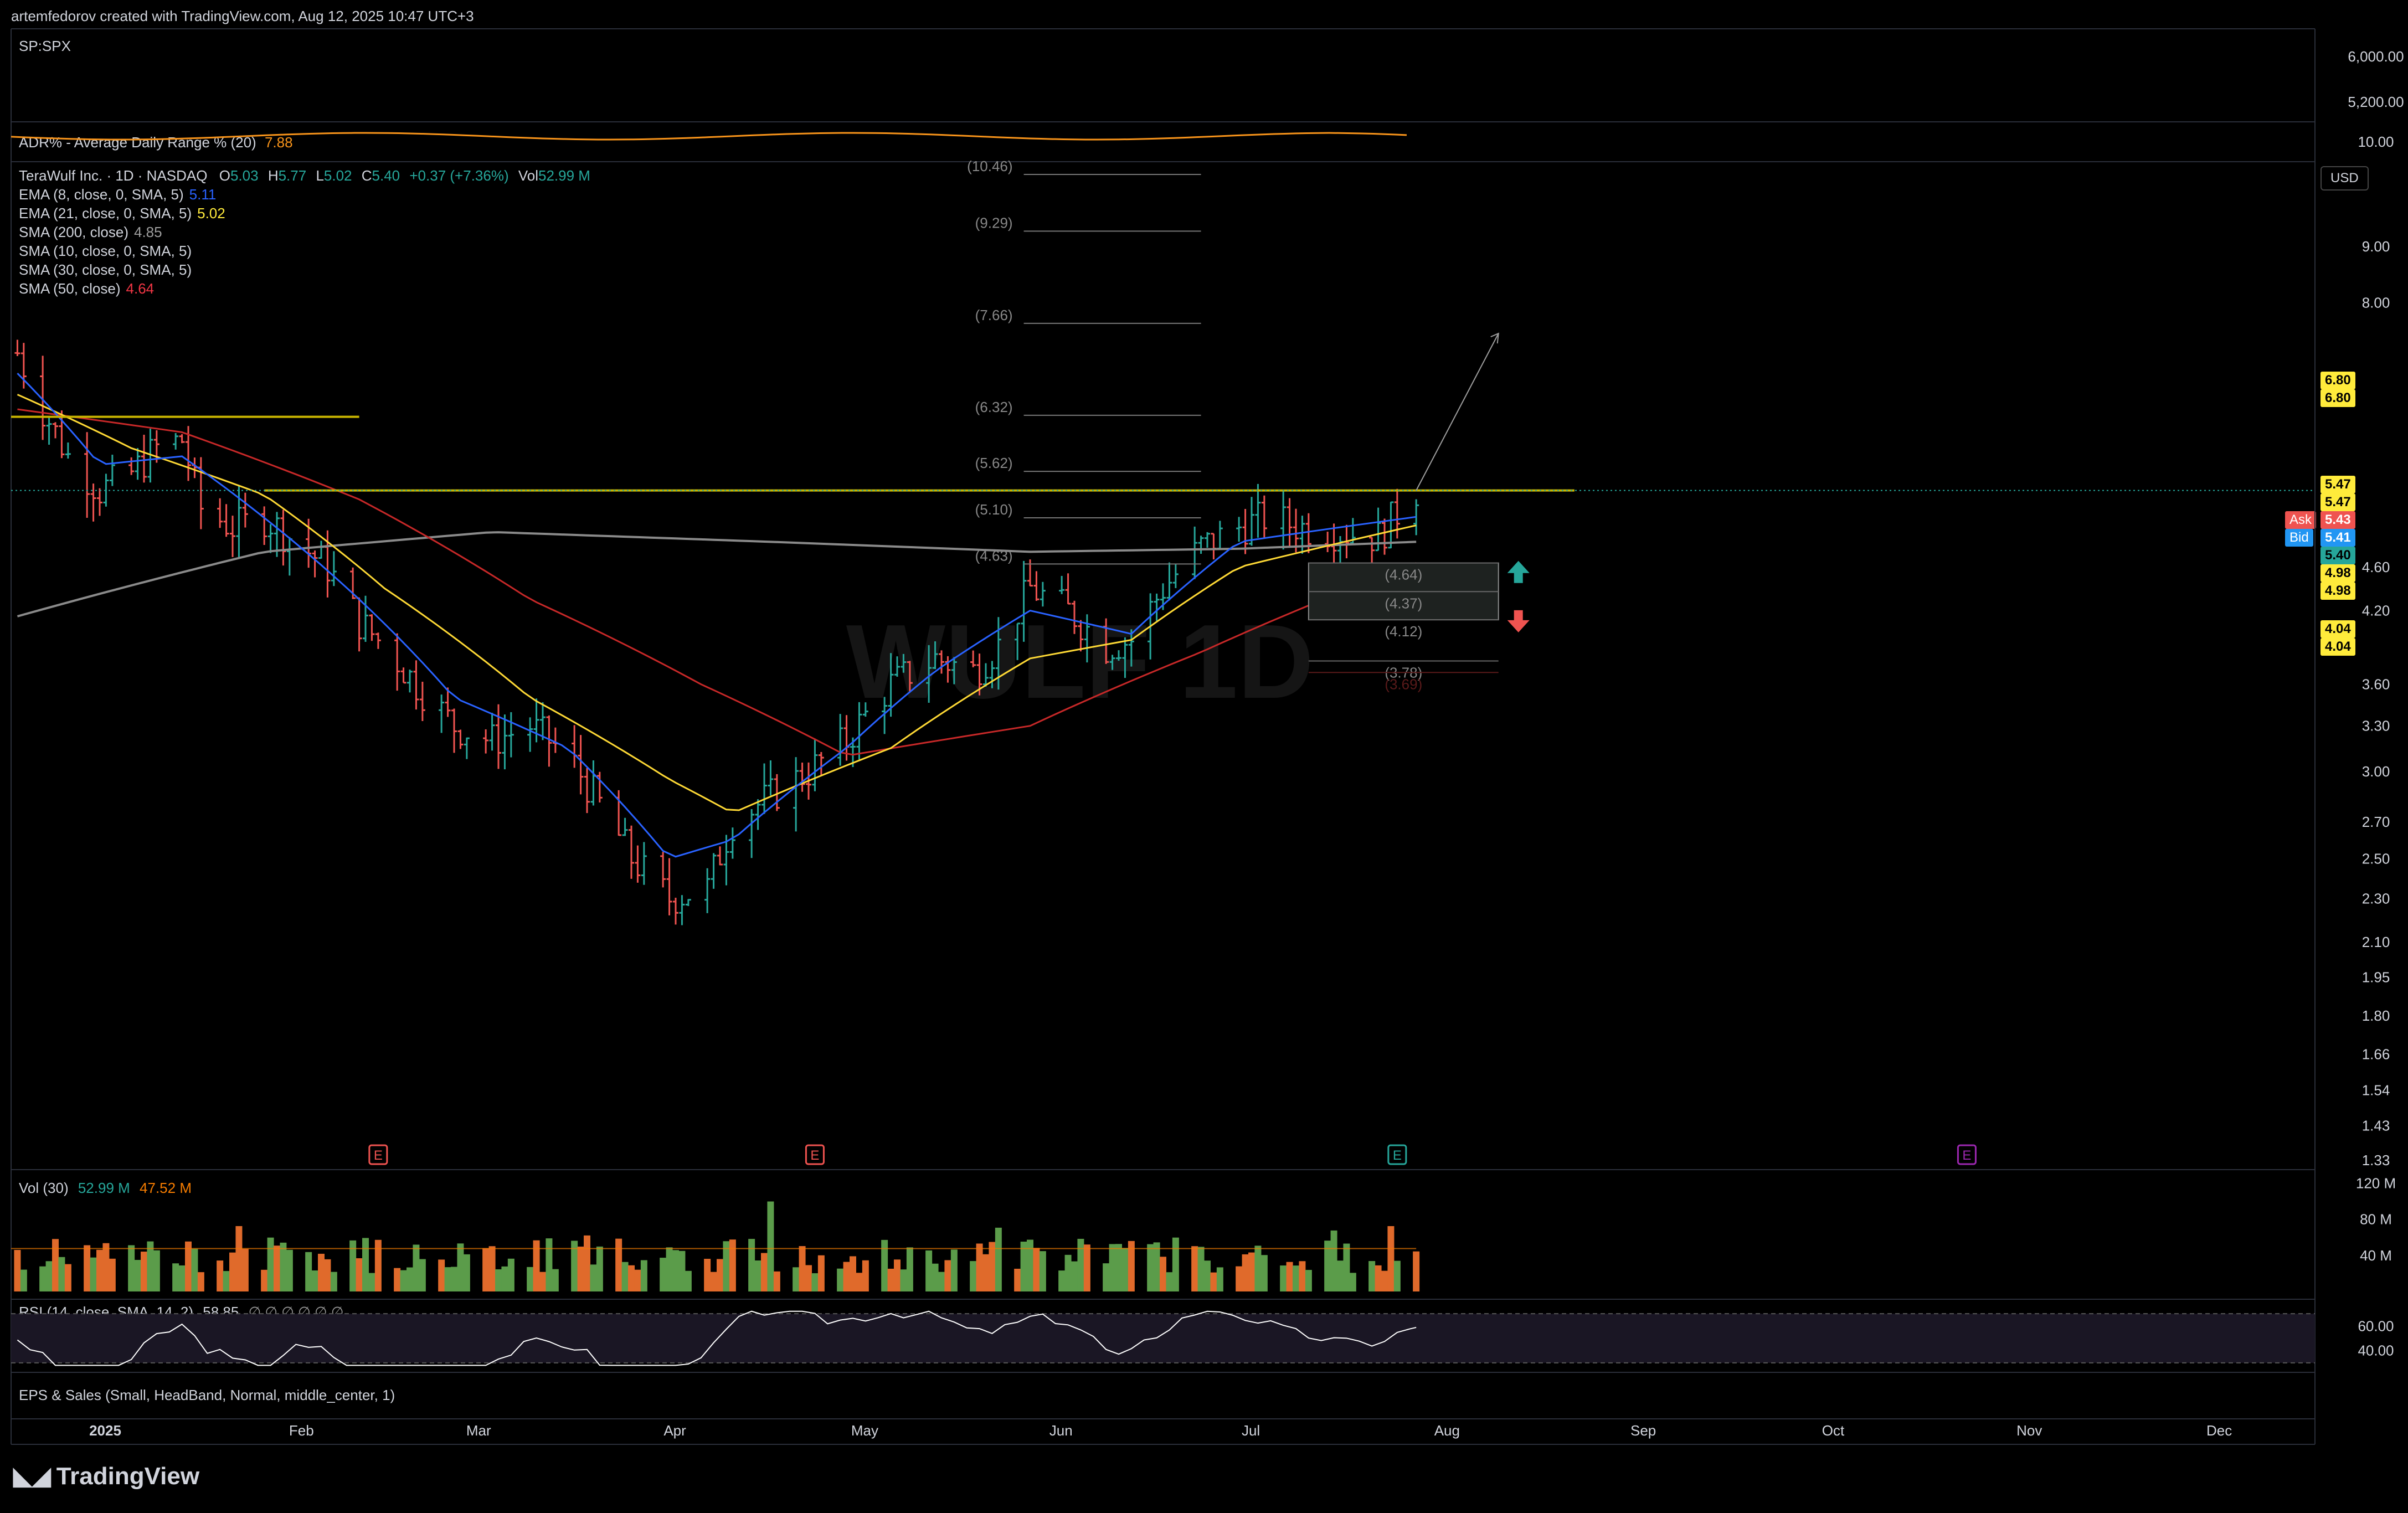 The image size is (2408, 1513). What do you see at coordinates (2376, 942) in the screenshot?
I see `price-tick: 2.10` at bounding box center [2376, 942].